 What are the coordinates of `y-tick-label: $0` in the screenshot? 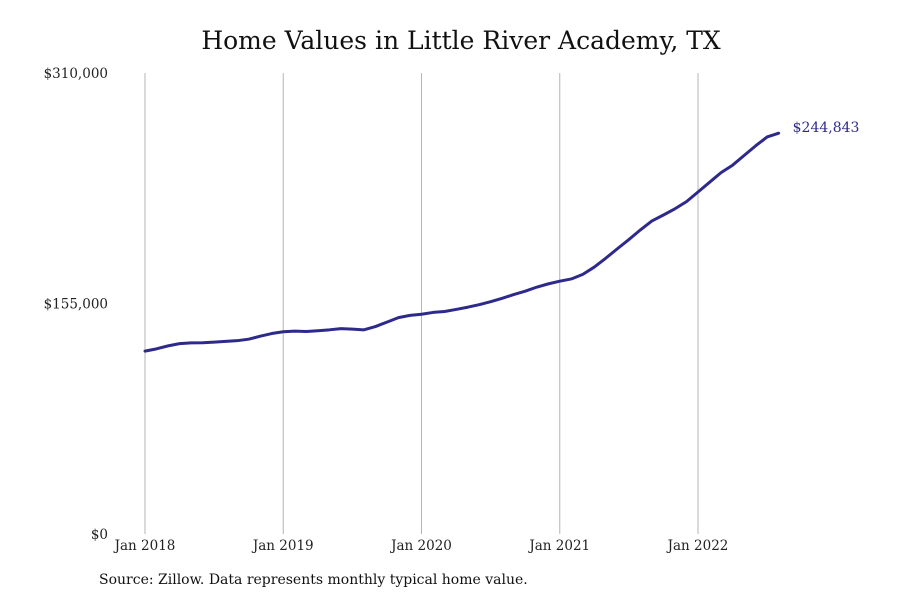 It's located at (99, 535).